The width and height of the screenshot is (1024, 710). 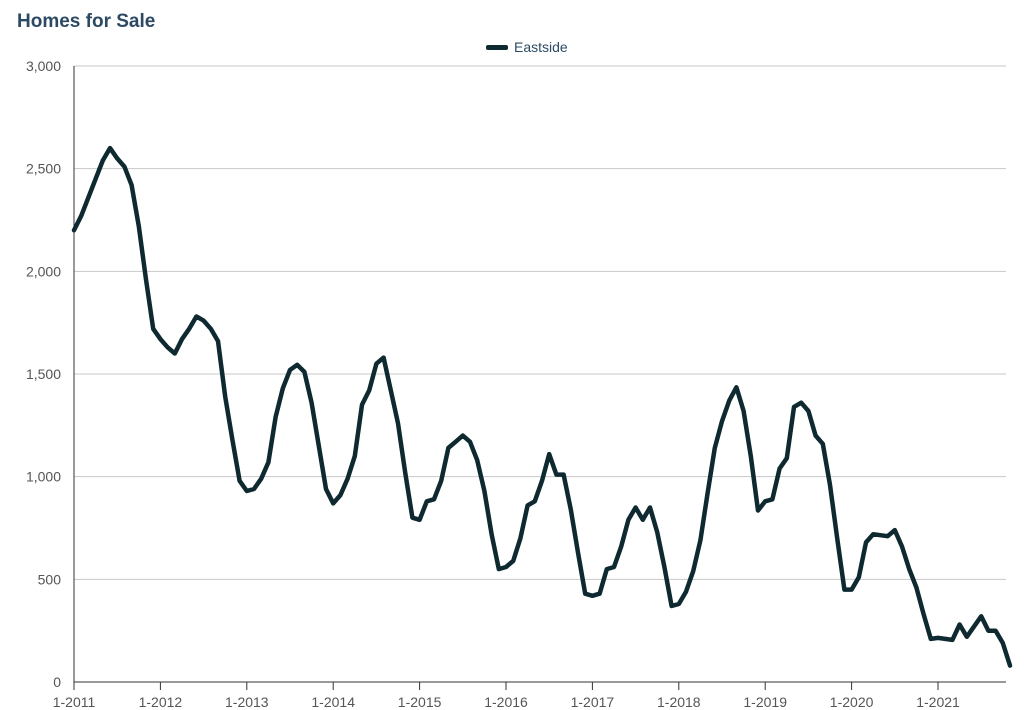 What do you see at coordinates (43, 271) in the screenshot?
I see `y-tick-label: 2,000` at bounding box center [43, 271].